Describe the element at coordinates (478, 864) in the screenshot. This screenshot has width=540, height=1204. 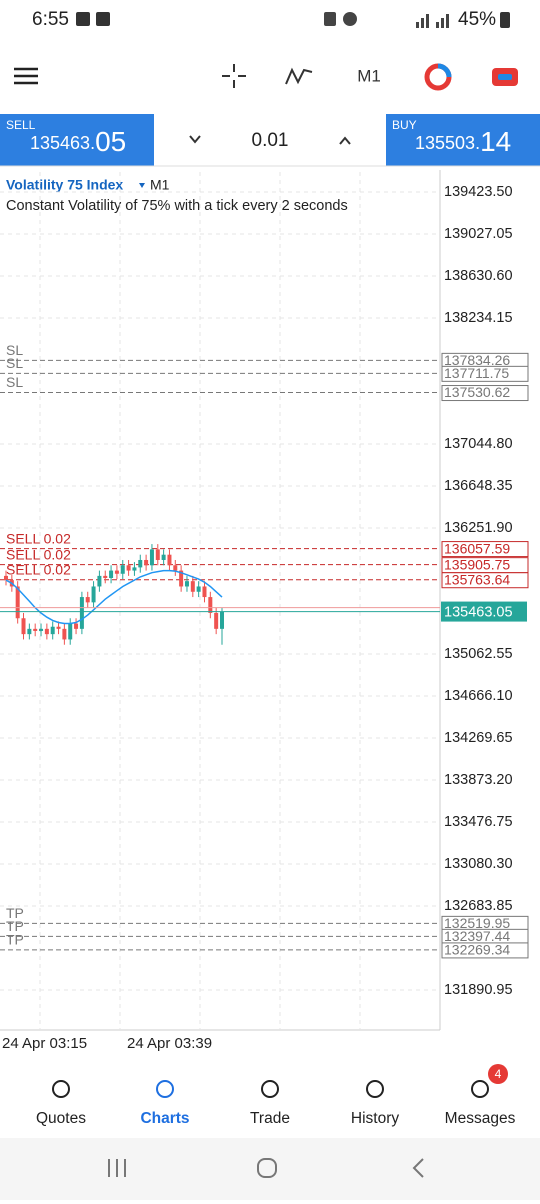
I see `y-tick-label: 133080.30` at that location.